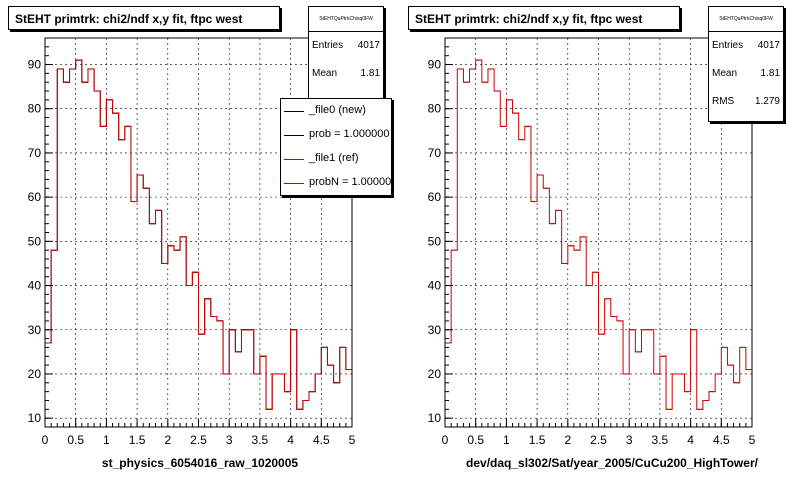 The height and width of the screenshot is (480, 800). I want to click on legend-entry: _file1 (ref), so click(336, 159).